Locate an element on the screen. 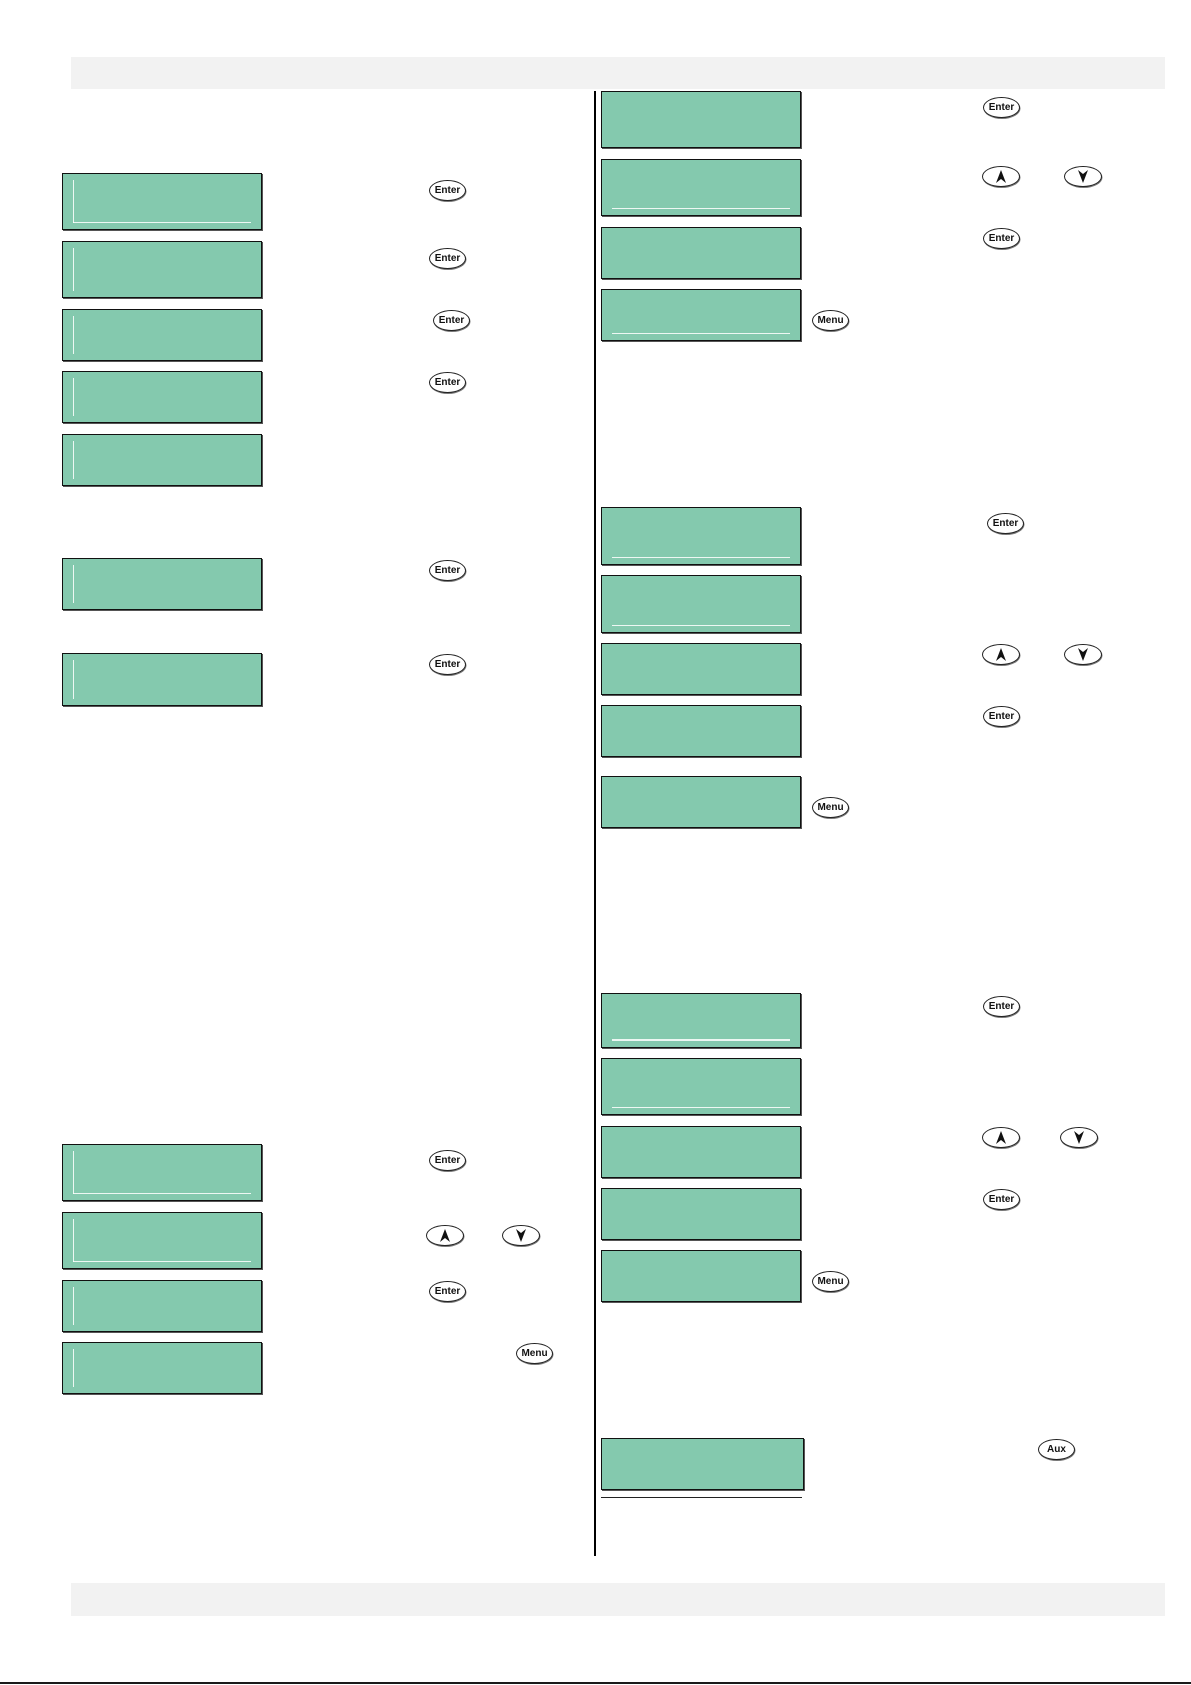 This screenshot has width=1191, height=1685. footer-band is located at coordinates (618, 1599).